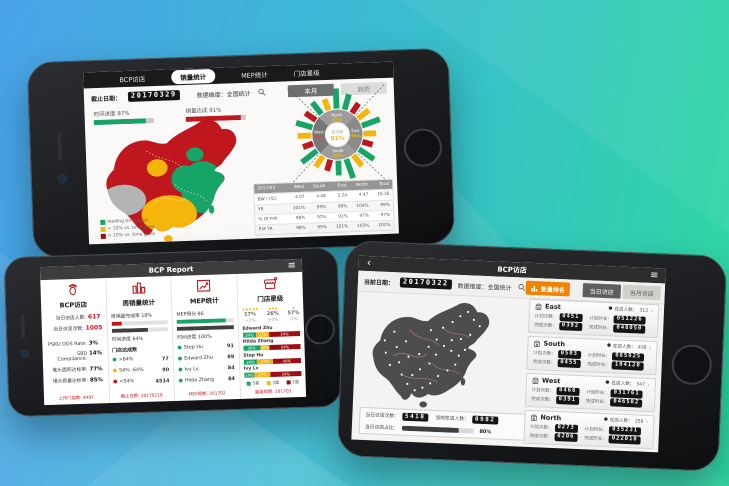  I want to click on stat-value: 3%, so click(93, 343).